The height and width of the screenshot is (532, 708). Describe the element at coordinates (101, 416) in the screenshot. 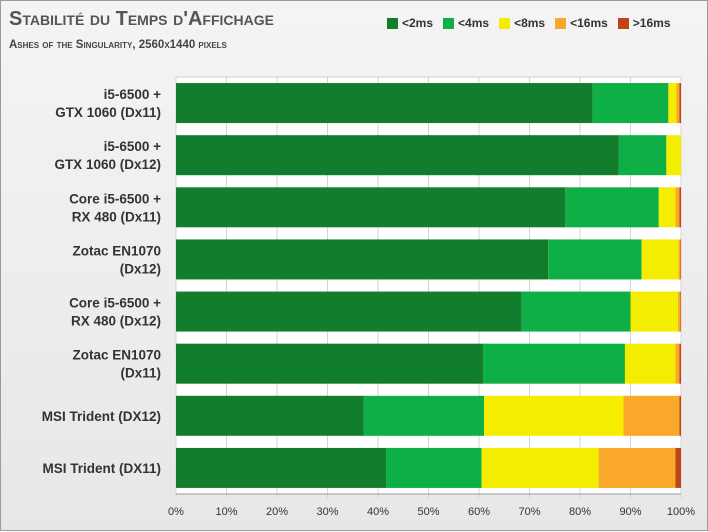

I see `category-label: MSI Trident (DX12)` at that location.